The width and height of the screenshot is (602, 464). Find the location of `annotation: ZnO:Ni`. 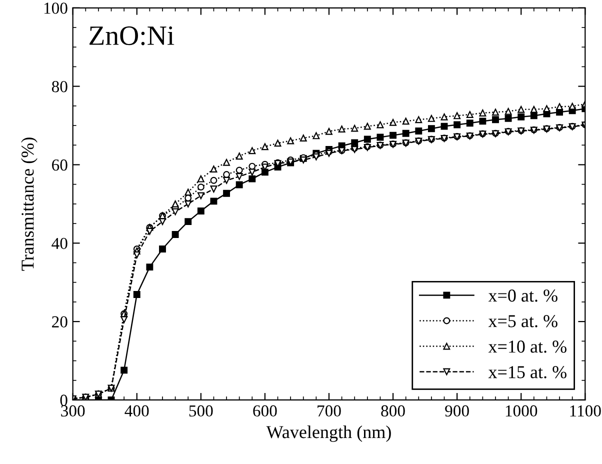

annotation: ZnO:Ni is located at coordinates (132, 36).